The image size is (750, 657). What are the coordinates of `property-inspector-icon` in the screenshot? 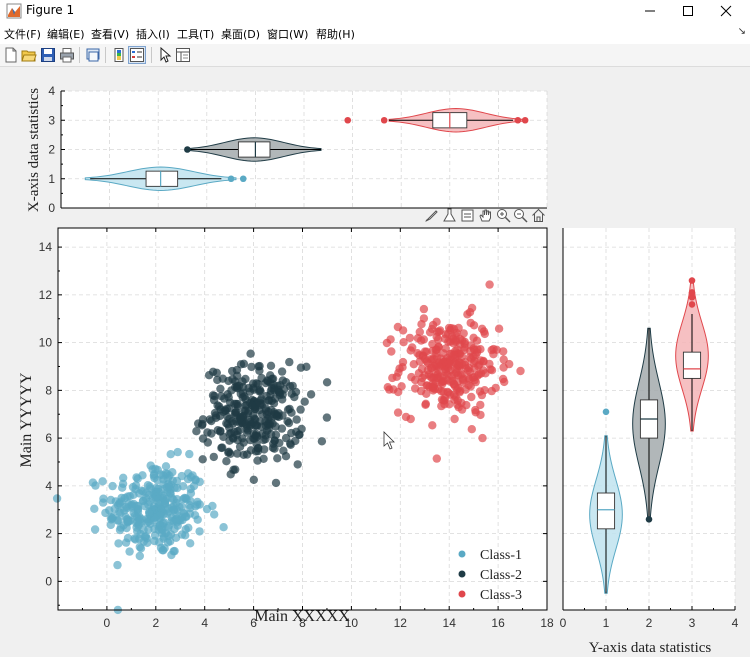 It's located at (183, 55).